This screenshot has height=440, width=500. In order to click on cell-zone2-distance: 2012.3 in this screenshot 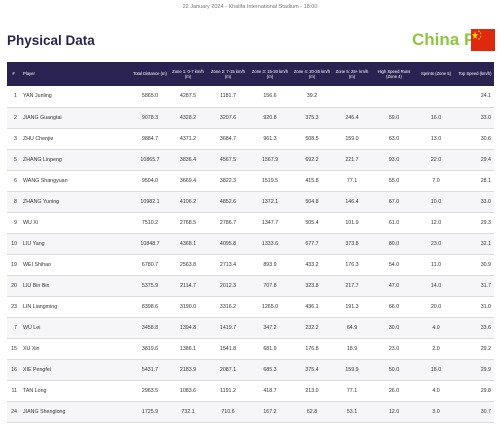, I will do `click(228, 286)`.